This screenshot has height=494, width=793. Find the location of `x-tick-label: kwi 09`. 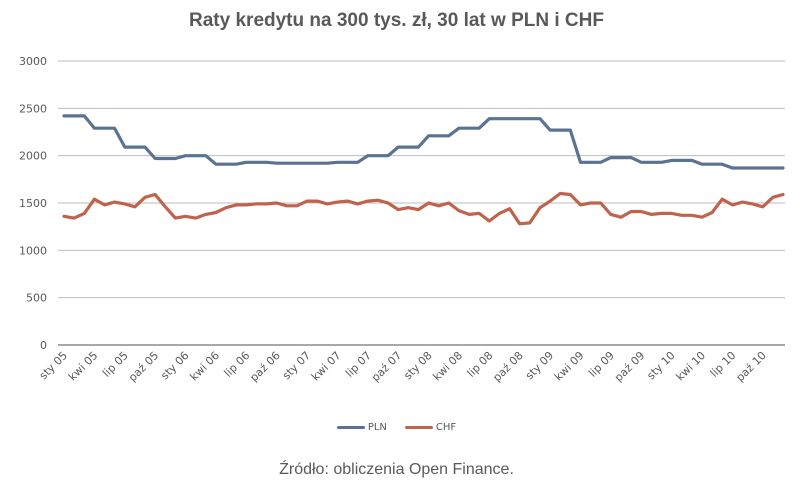

x-tick-label: kwi 09 is located at coordinates (569, 366).